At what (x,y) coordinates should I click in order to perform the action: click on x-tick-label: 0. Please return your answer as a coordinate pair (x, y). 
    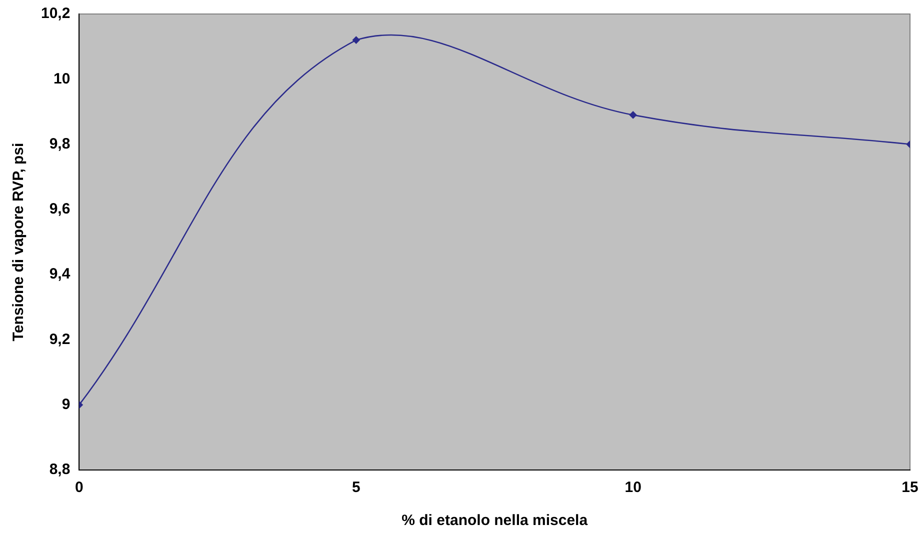
    Looking at the image, I should click on (79, 487).